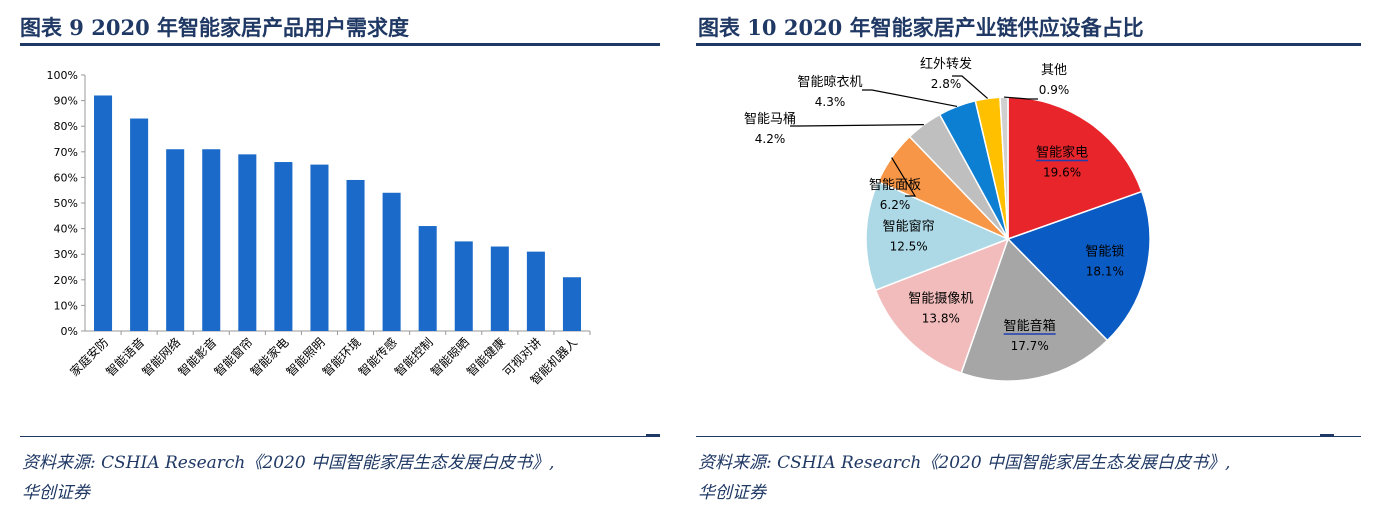 The image size is (1375, 515). What do you see at coordinates (340, 44) in the screenshot?
I see `left-title-rule` at bounding box center [340, 44].